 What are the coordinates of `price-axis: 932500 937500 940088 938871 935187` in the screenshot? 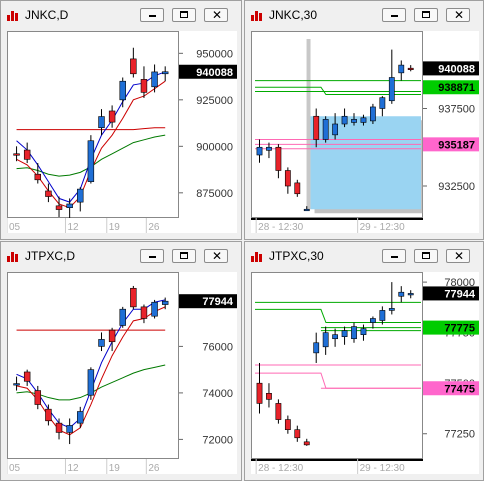 It's located at (451, 132).